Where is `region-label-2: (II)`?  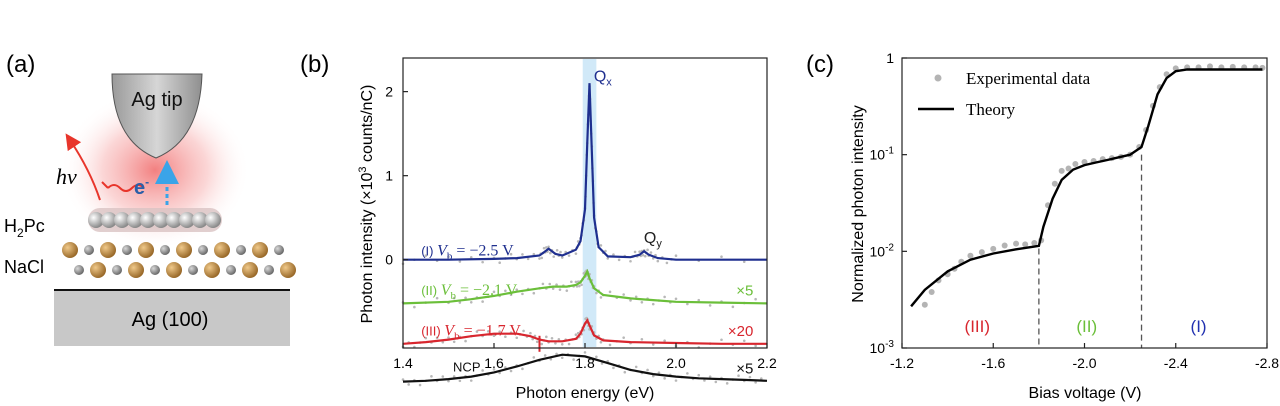
region-label-2: (II) is located at coordinates (1086, 326).